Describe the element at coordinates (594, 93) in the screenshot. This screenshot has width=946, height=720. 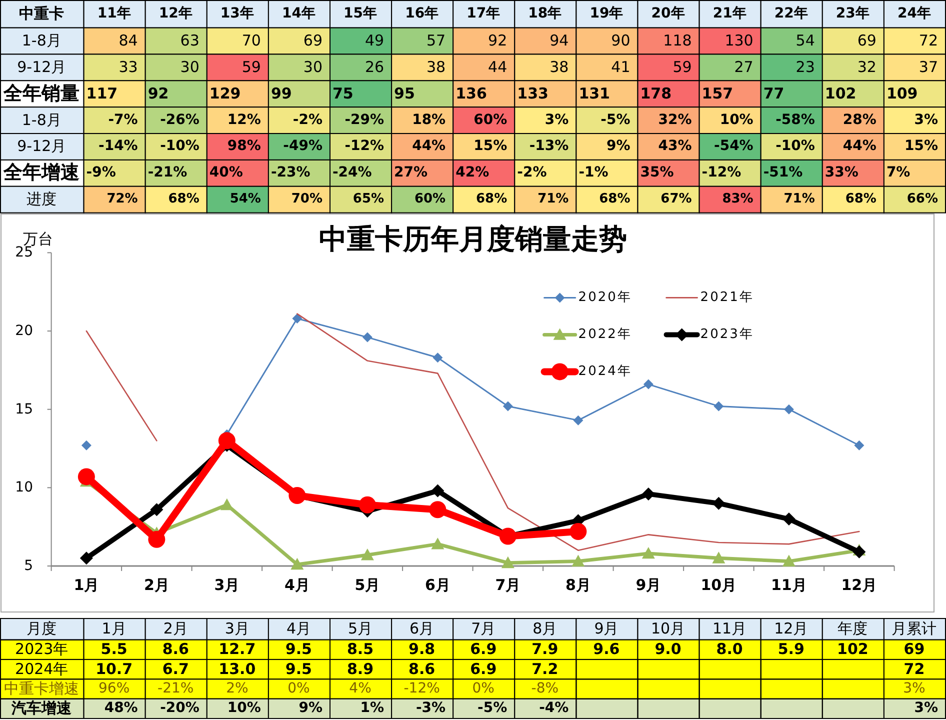
I see `data-label: 131` at that location.